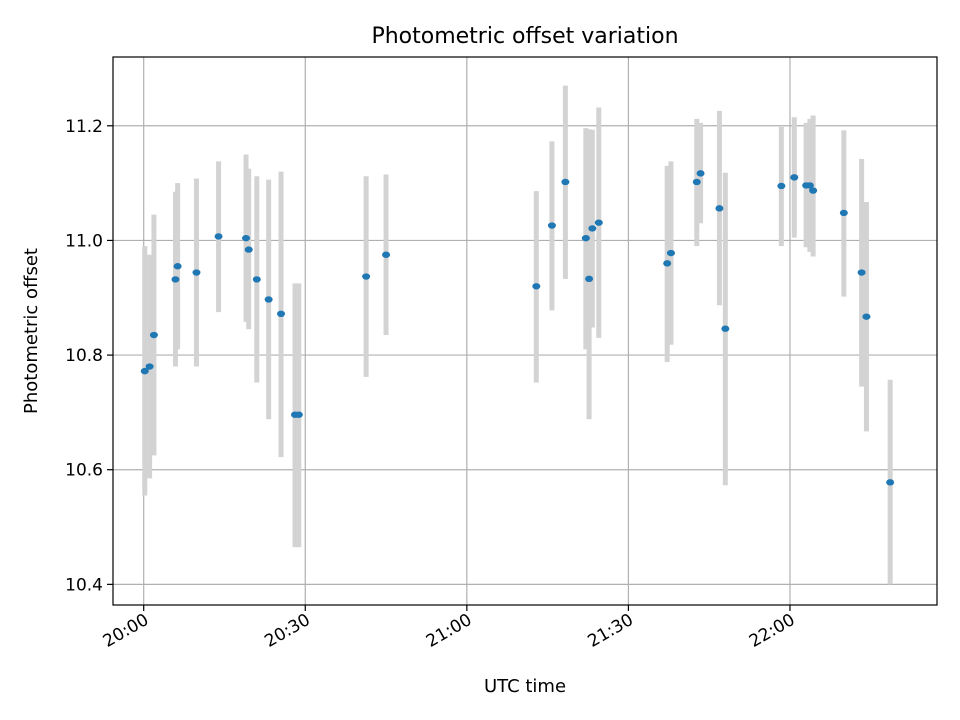  I want to click on chart-title: Photometric offset variation, so click(524, 36).